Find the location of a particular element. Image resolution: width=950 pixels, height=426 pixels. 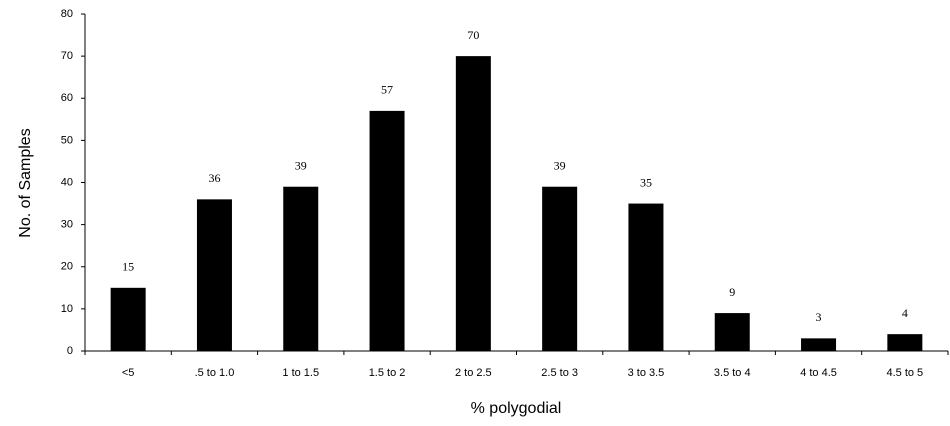

data-label: 4 is located at coordinates (905, 313).